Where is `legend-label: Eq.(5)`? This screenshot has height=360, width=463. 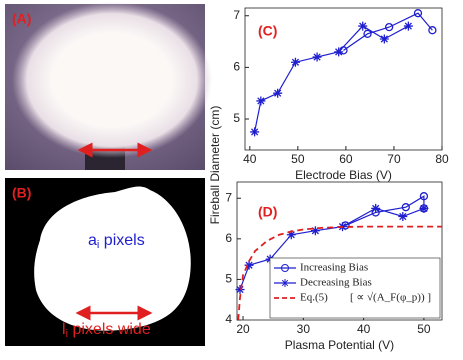
legend-label: Eq.(5) is located at coordinates (314, 298).